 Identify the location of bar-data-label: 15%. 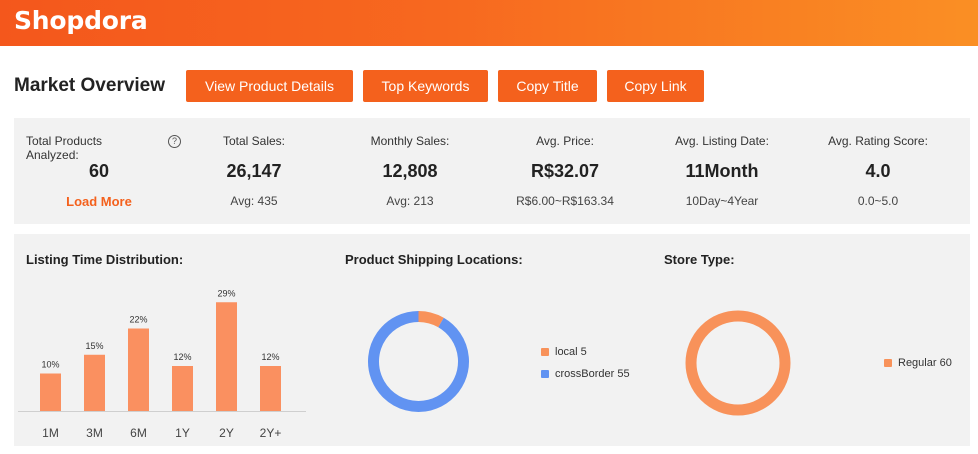
(94, 346).